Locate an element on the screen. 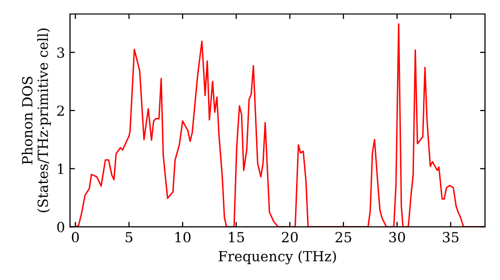 The image size is (500, 280). x-axis-title: Frequency (THz) is located at coordinates (277, 257).